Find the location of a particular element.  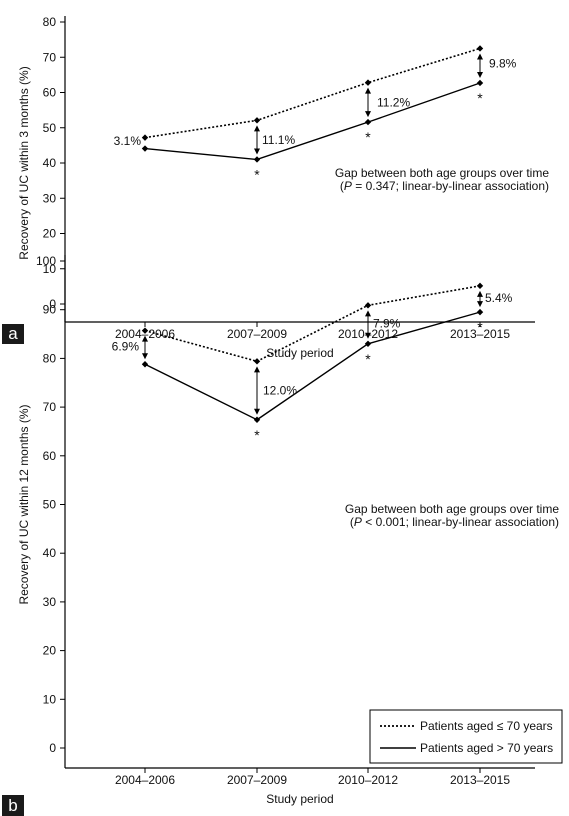

legend-label-series-0: Patients aged ≤ 70 years is located at coordinates (486, 726).